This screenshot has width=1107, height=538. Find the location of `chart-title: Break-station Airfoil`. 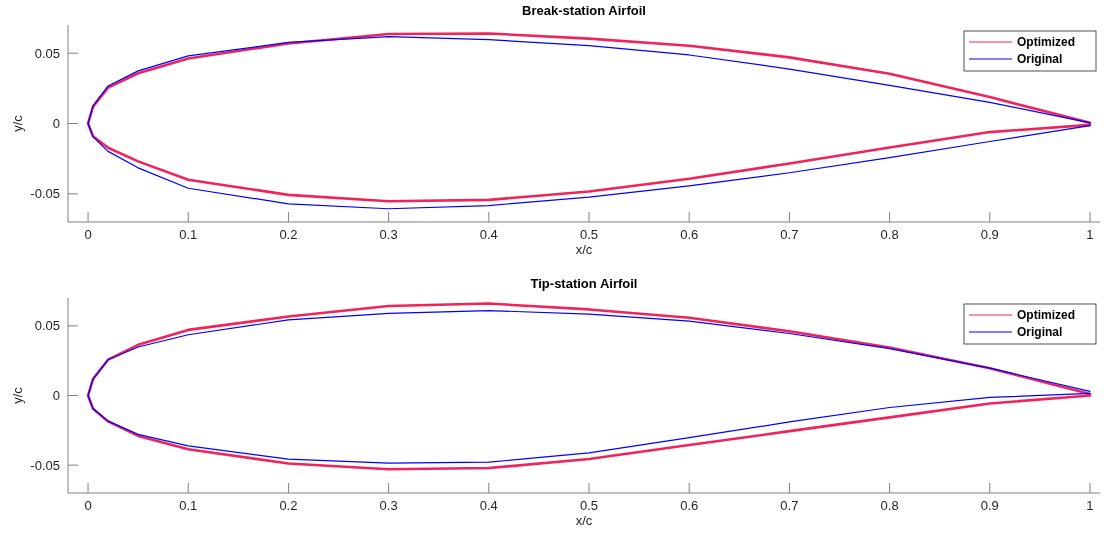

chart-title: Break-station Airfoil is located at coordinates (584, 10).